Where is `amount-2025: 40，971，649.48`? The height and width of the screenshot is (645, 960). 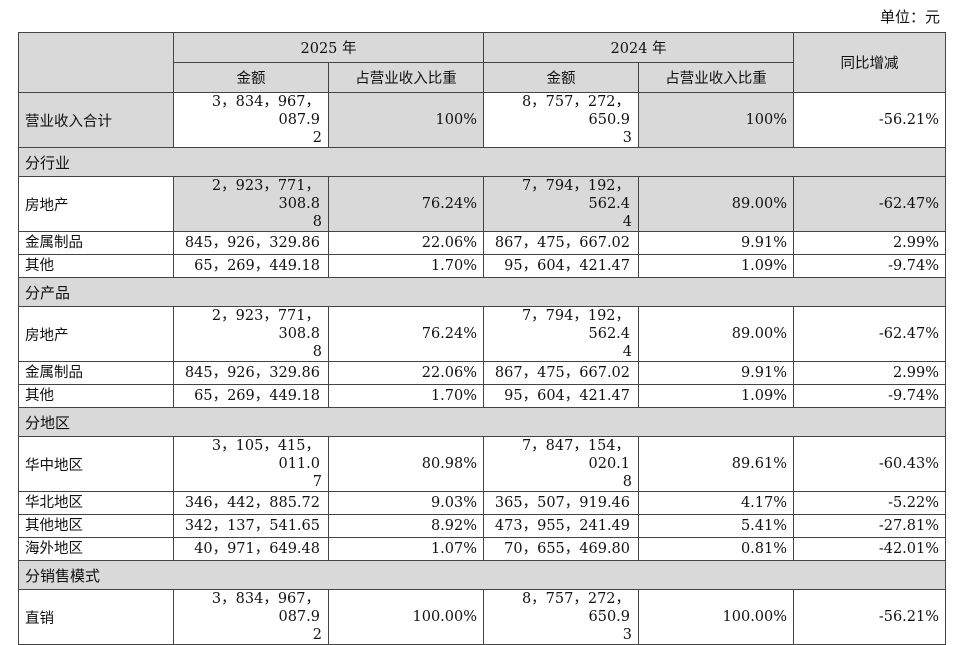
amount-2025: 40，971，649.48 is located at coordinates (251, 549).